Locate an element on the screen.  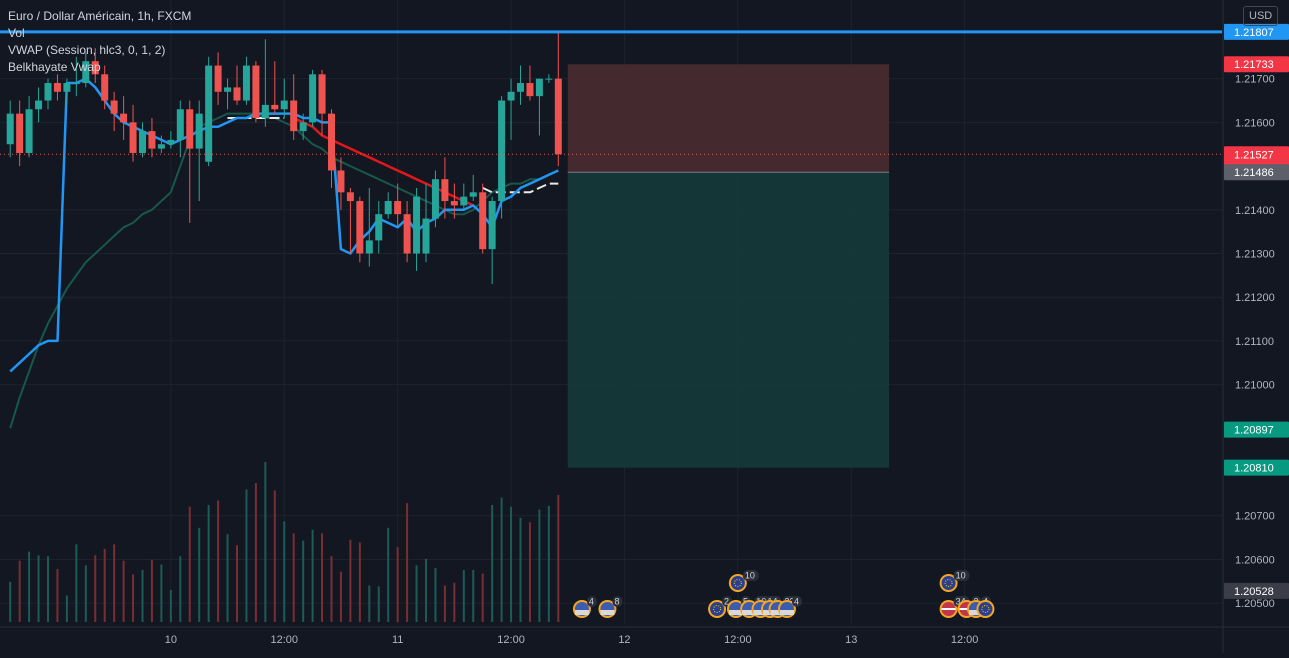
event-eu-icon is located at coordinates (985, 609).